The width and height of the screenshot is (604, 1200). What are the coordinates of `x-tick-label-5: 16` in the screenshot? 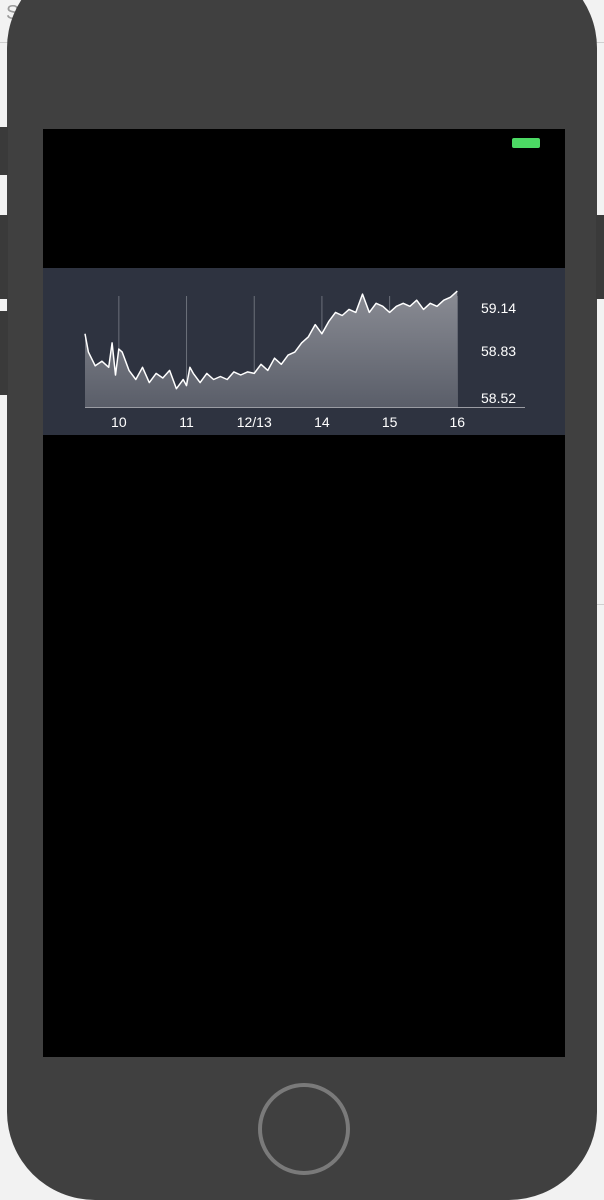 It's located at (458, 422).